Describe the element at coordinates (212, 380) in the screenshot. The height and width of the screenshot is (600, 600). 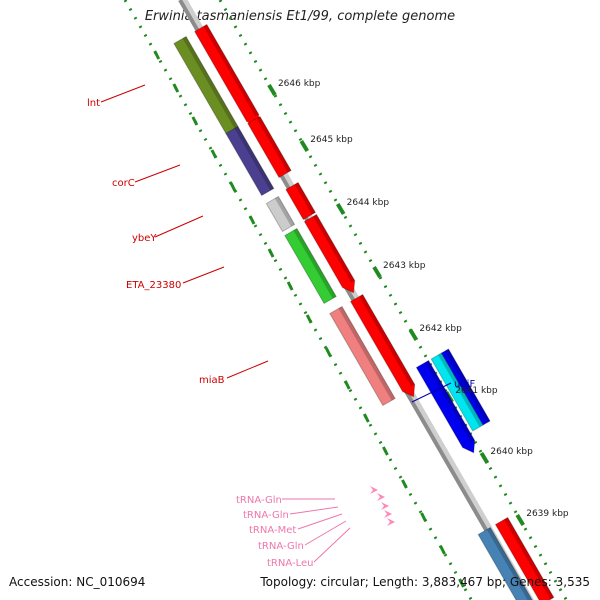
I see `gene-label: miaB` at that location.